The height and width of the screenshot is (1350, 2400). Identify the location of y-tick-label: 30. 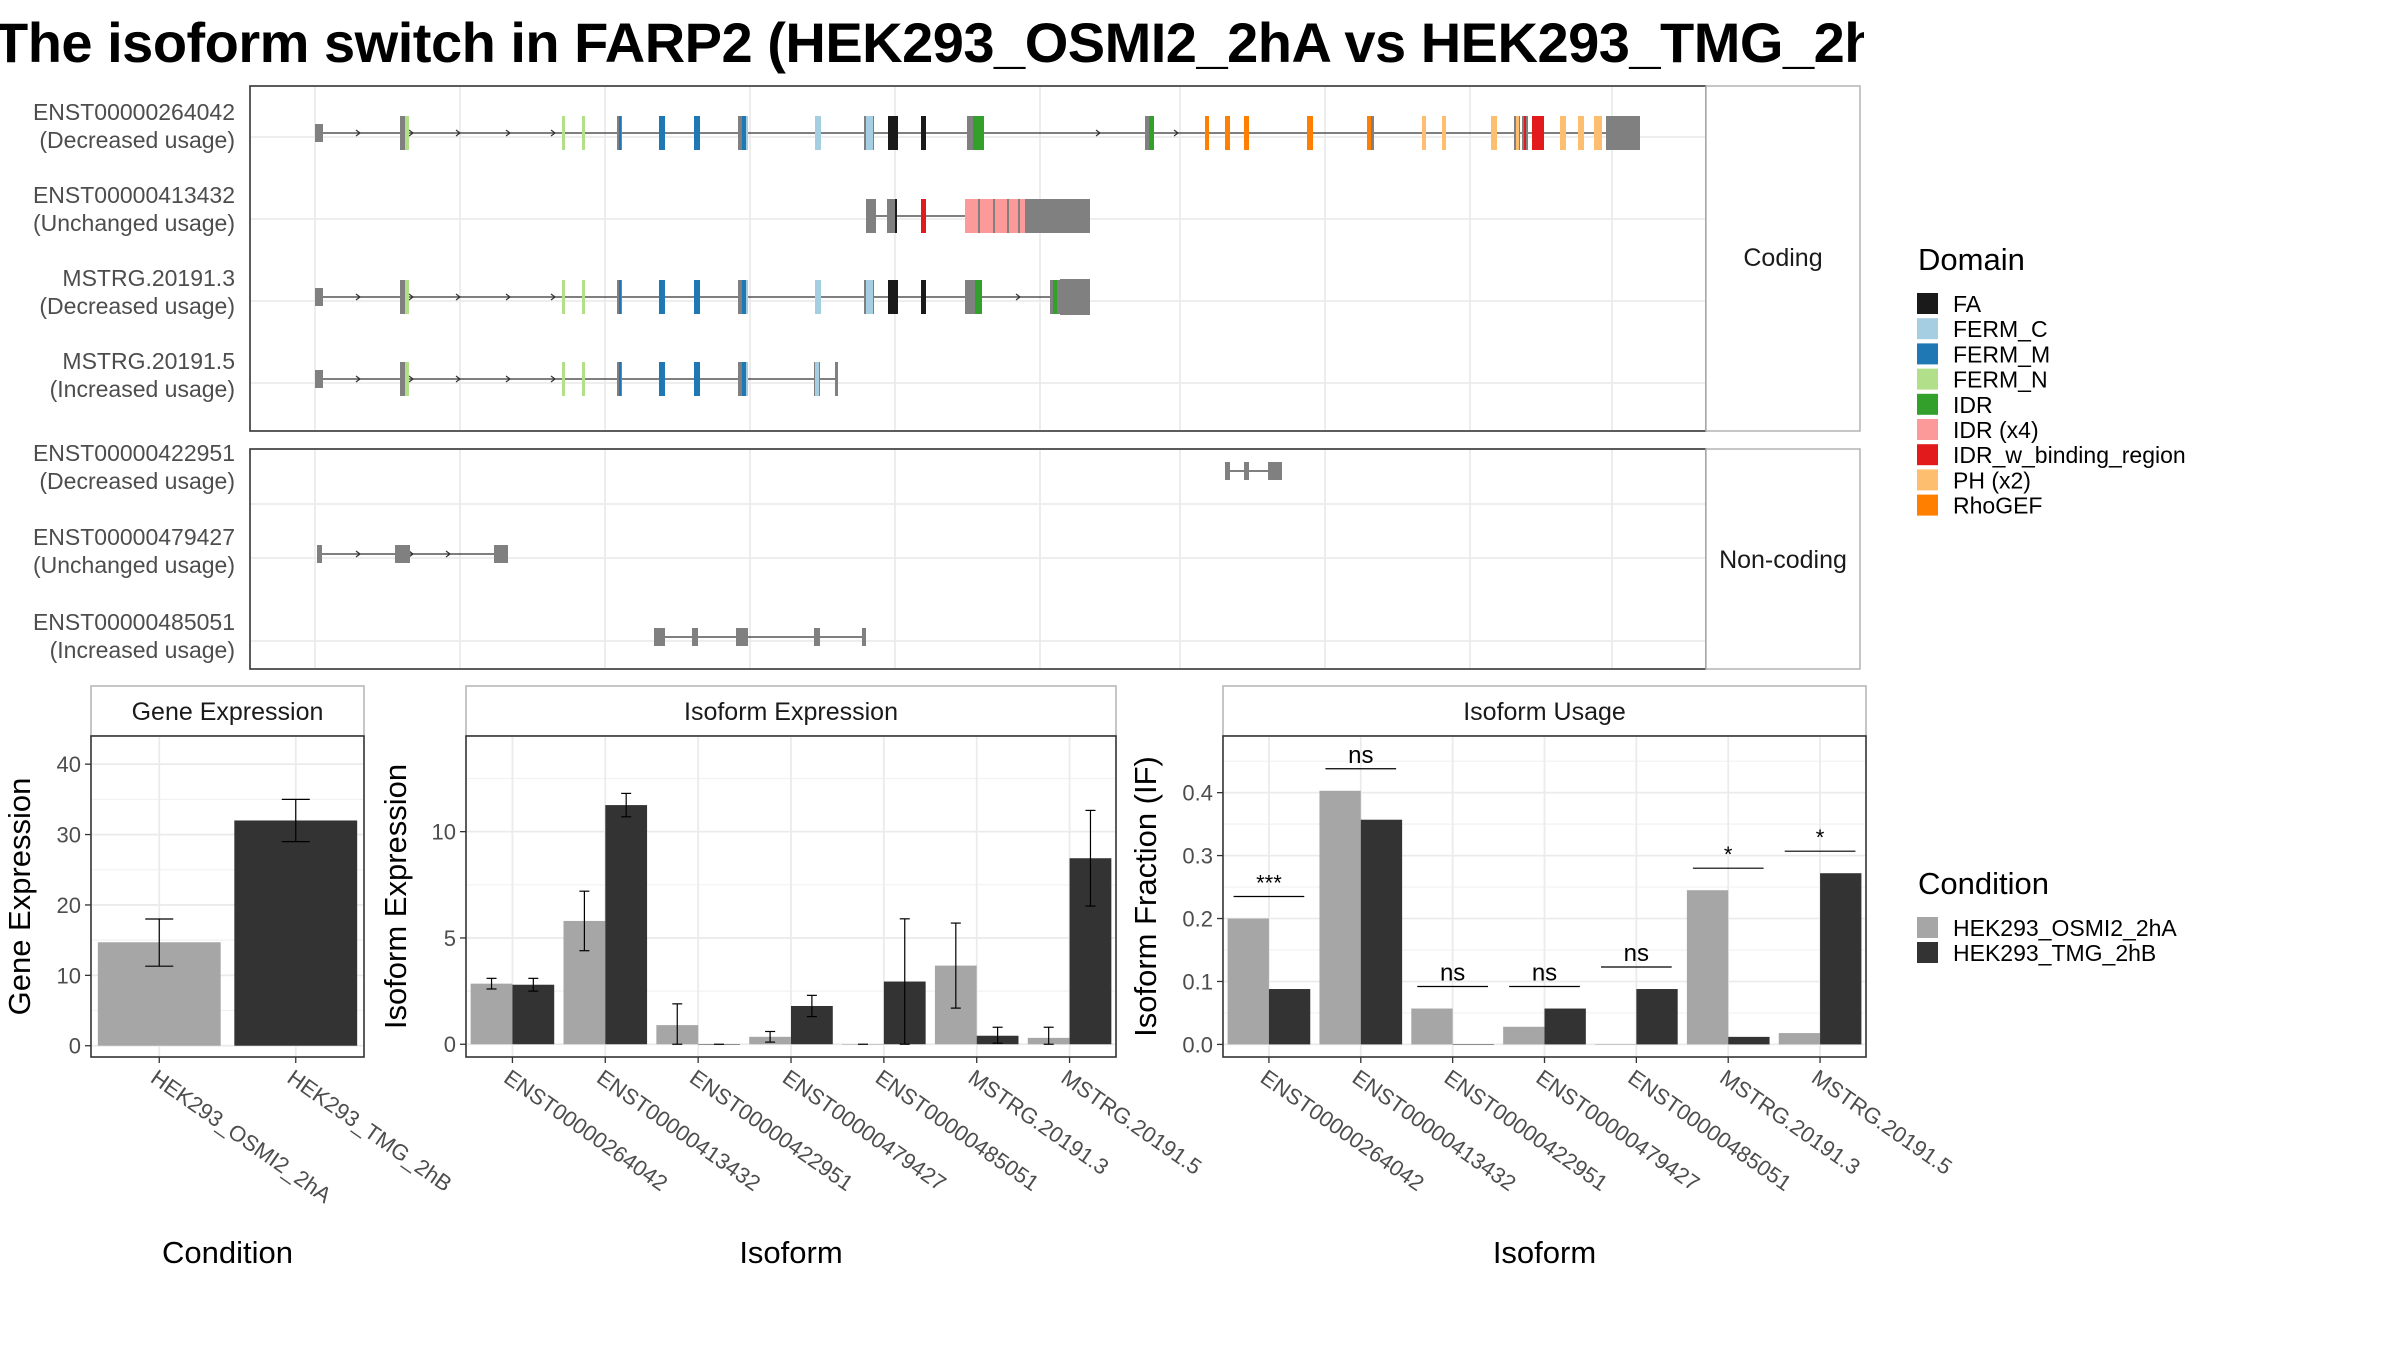
(69, 835).